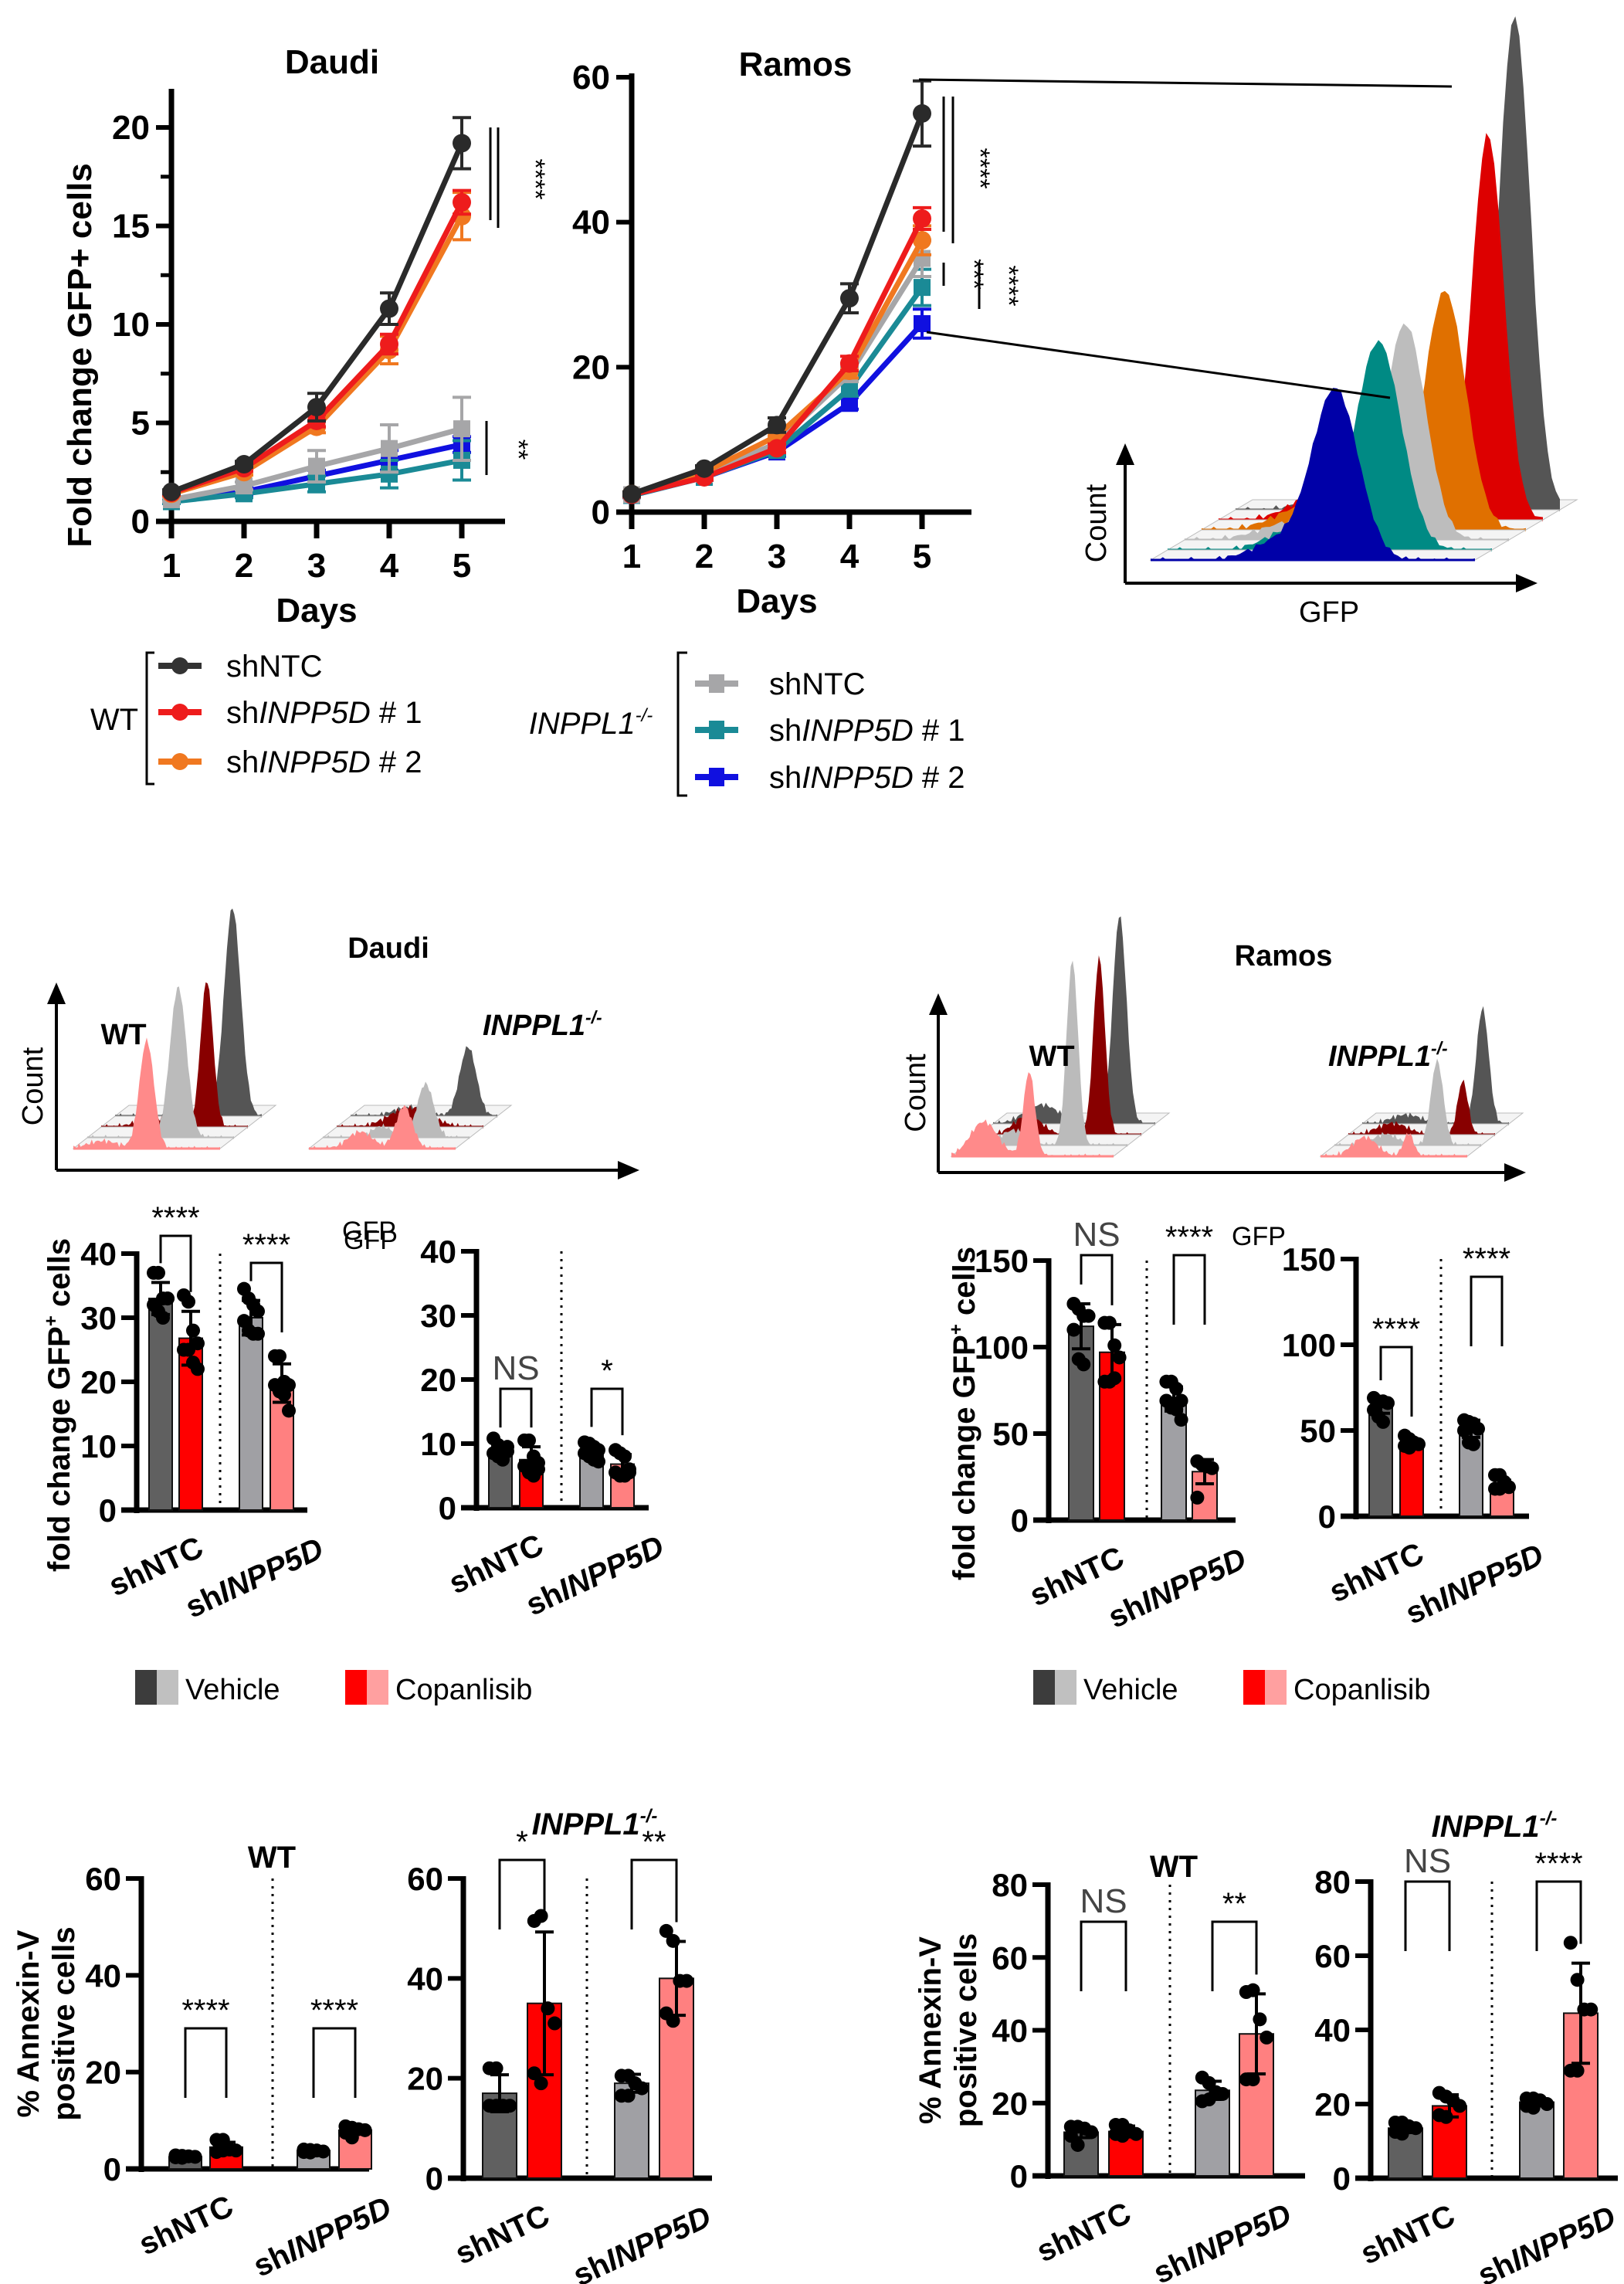  Describe the element at coordinates (1125, 454) in the screenshot. I see `arrow-up-icon` at that location.